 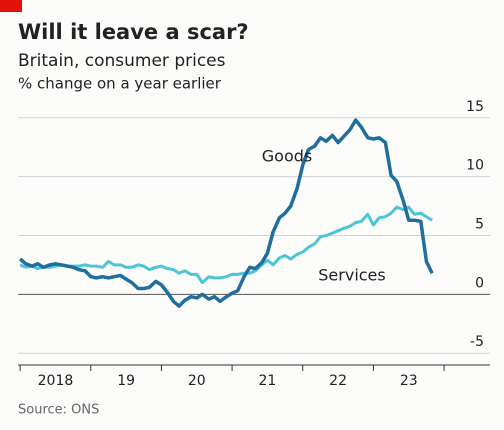 What do you see at coordinates (11, 6) in the screenshot?
I see `red-flag` at bounding box center [11, 6].